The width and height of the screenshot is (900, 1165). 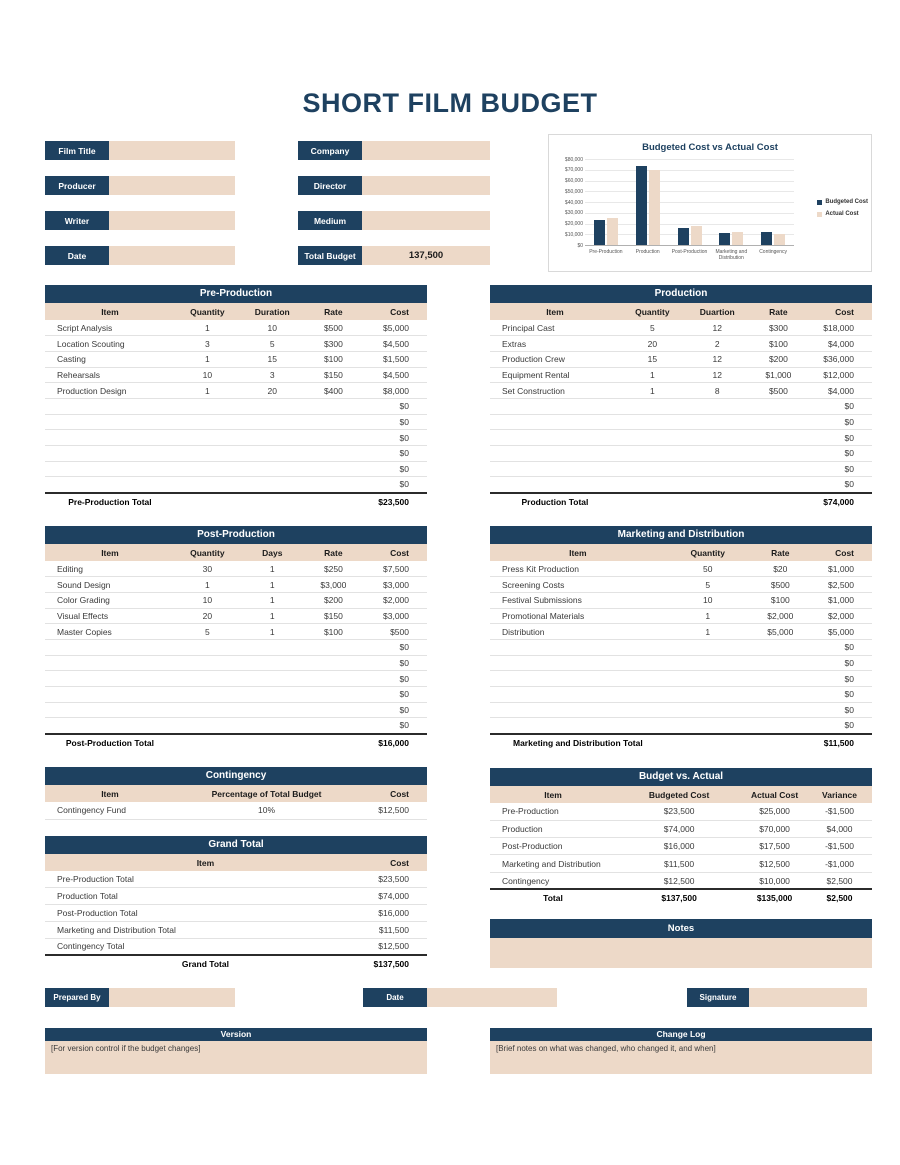 What do you see at coordinates (172, 255) in the screenshot?
I see `date-field` at bounding box center [172, 255].